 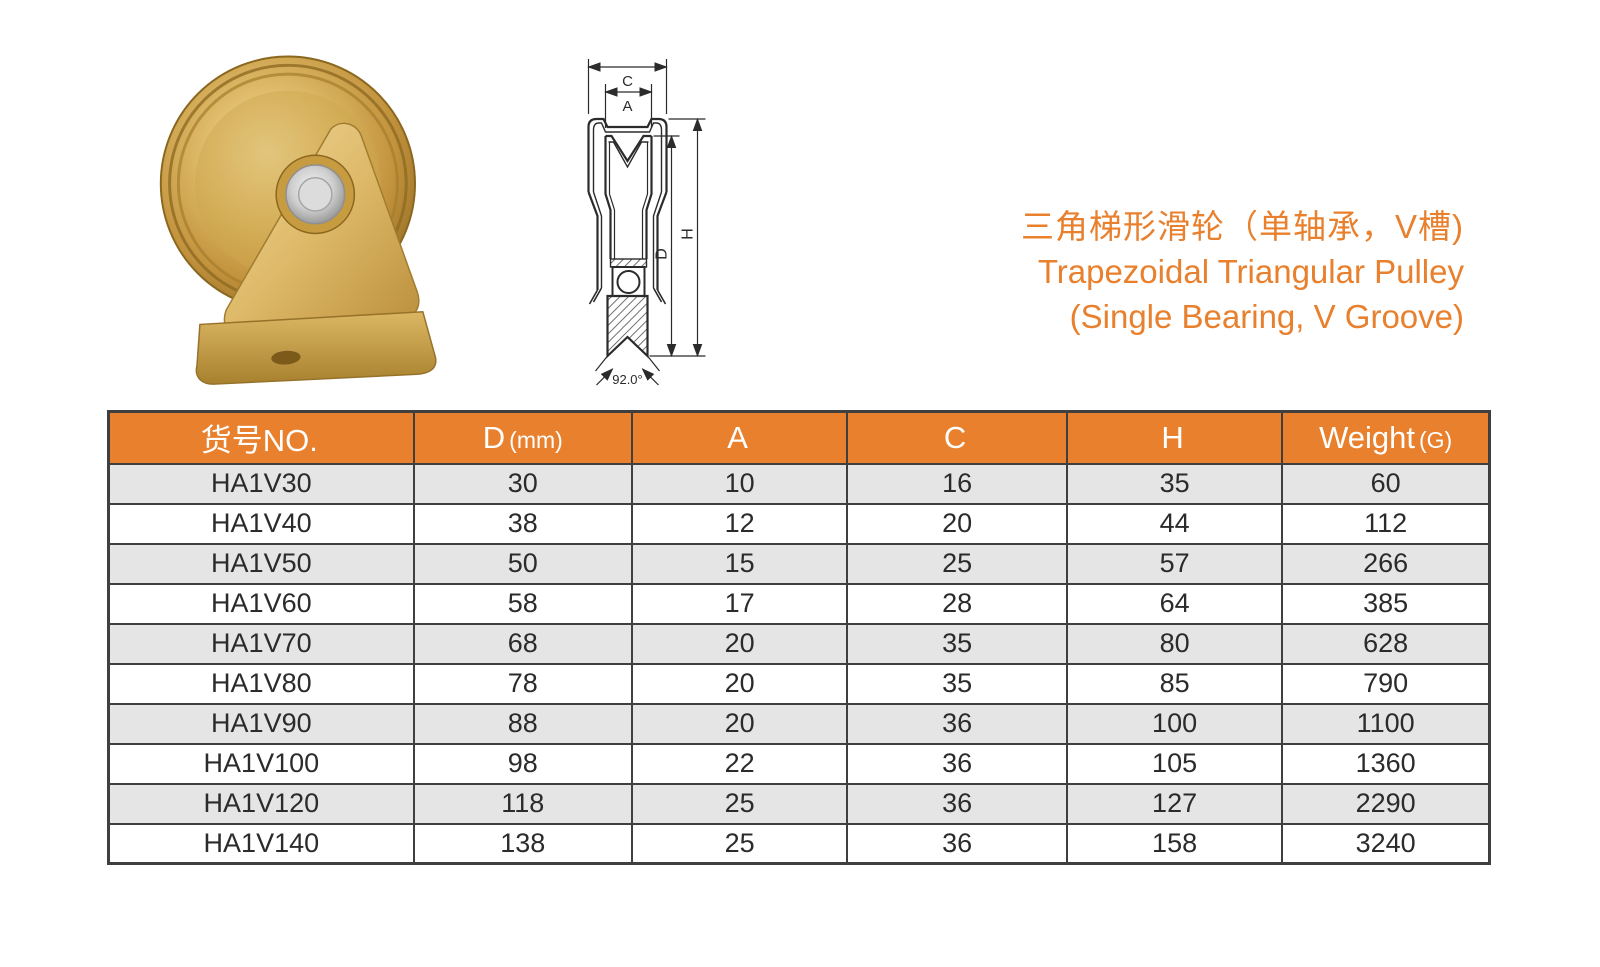 What do you see at coordinates (627, 106) in the screenshot?
I see `dim-A-label: A` at bounding box center [627, 106].